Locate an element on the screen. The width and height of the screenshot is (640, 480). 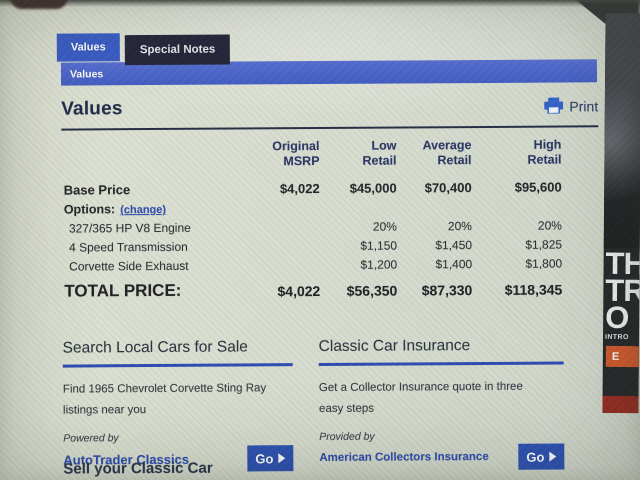
go-button-insurance: Go is located at coordinates (541, 457).